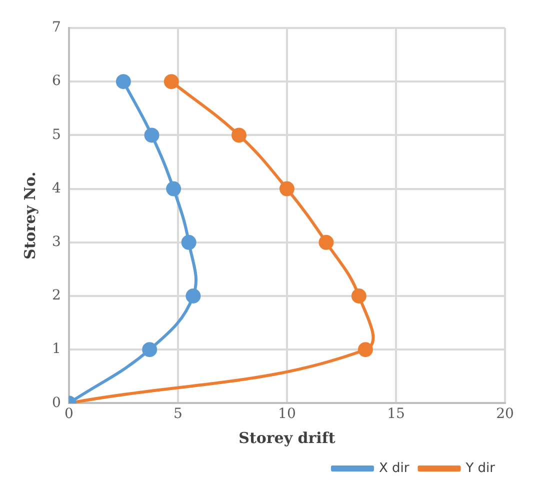  I want to click on y-tick-label: 6, so click(56, 81).